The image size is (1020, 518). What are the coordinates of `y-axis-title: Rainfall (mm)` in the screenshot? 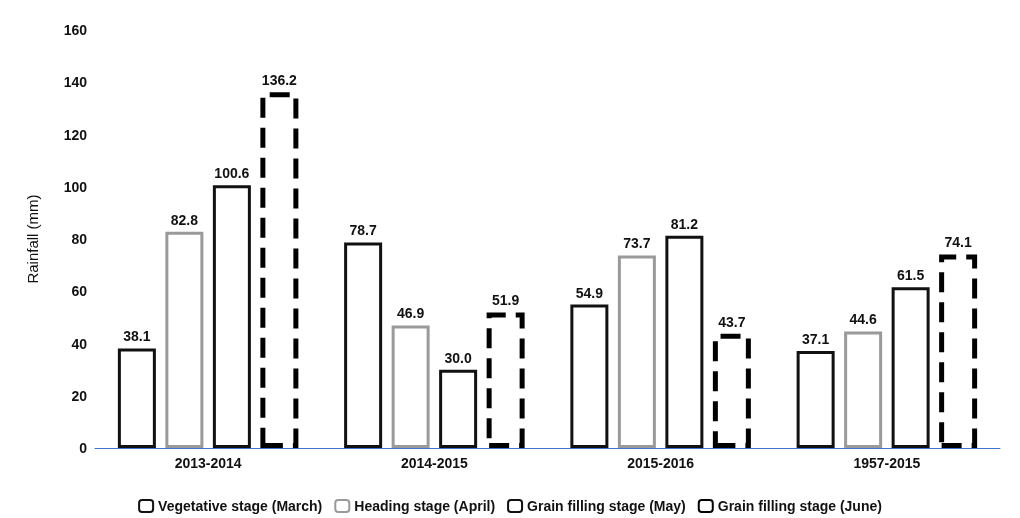 It's located at (32, 239).